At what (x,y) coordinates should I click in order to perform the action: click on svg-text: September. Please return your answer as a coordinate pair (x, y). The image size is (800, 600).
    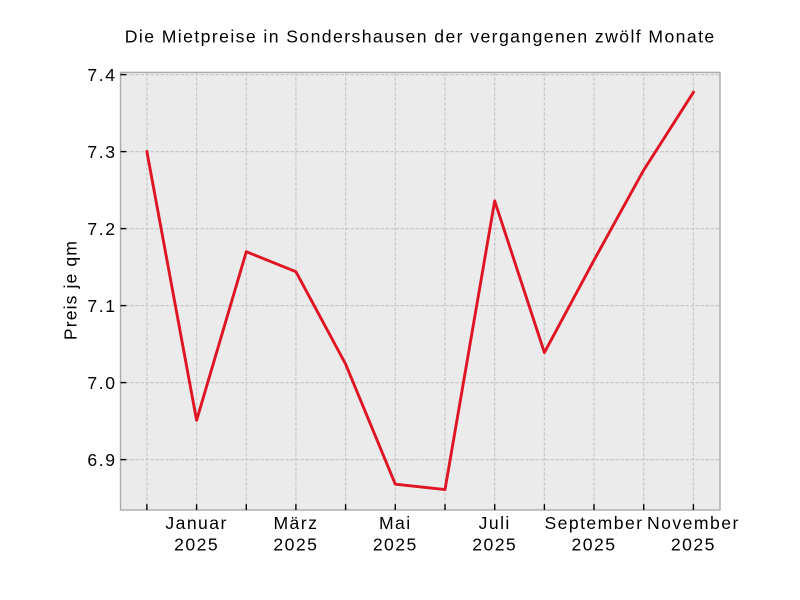
    Looking at the image, I should click on (593, 523).